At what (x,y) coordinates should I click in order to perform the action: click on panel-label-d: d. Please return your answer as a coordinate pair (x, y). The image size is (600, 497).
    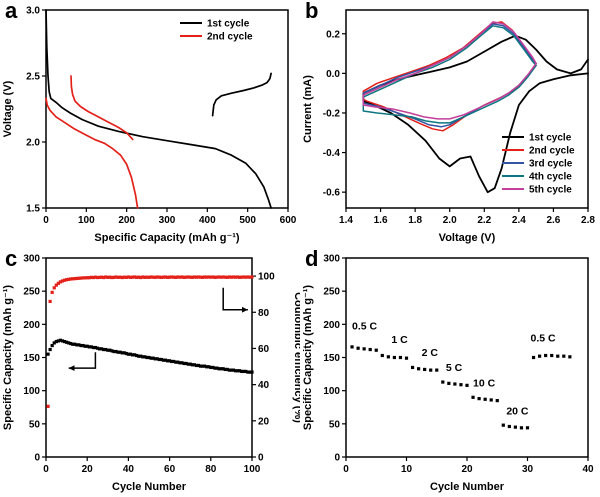
    Looking at the image, I should click on (312, 258).